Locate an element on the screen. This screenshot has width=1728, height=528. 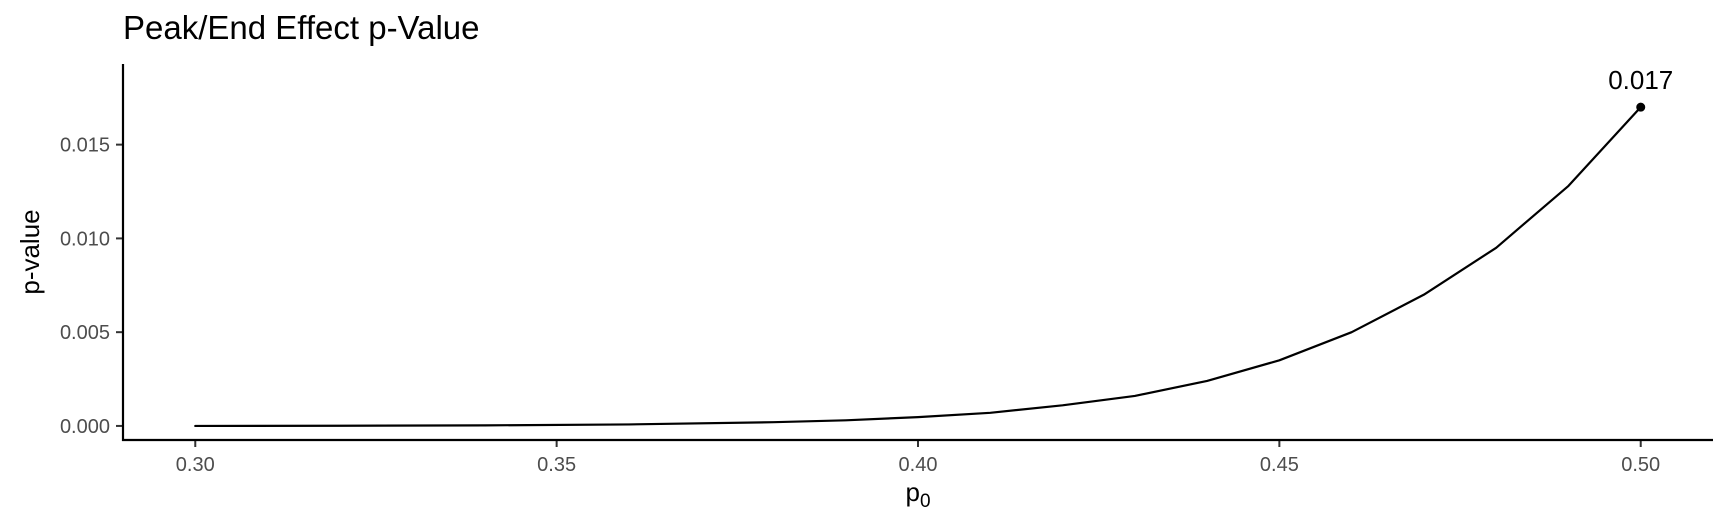
y-tick-label: 0.010 is located at coordinates (85, 239).